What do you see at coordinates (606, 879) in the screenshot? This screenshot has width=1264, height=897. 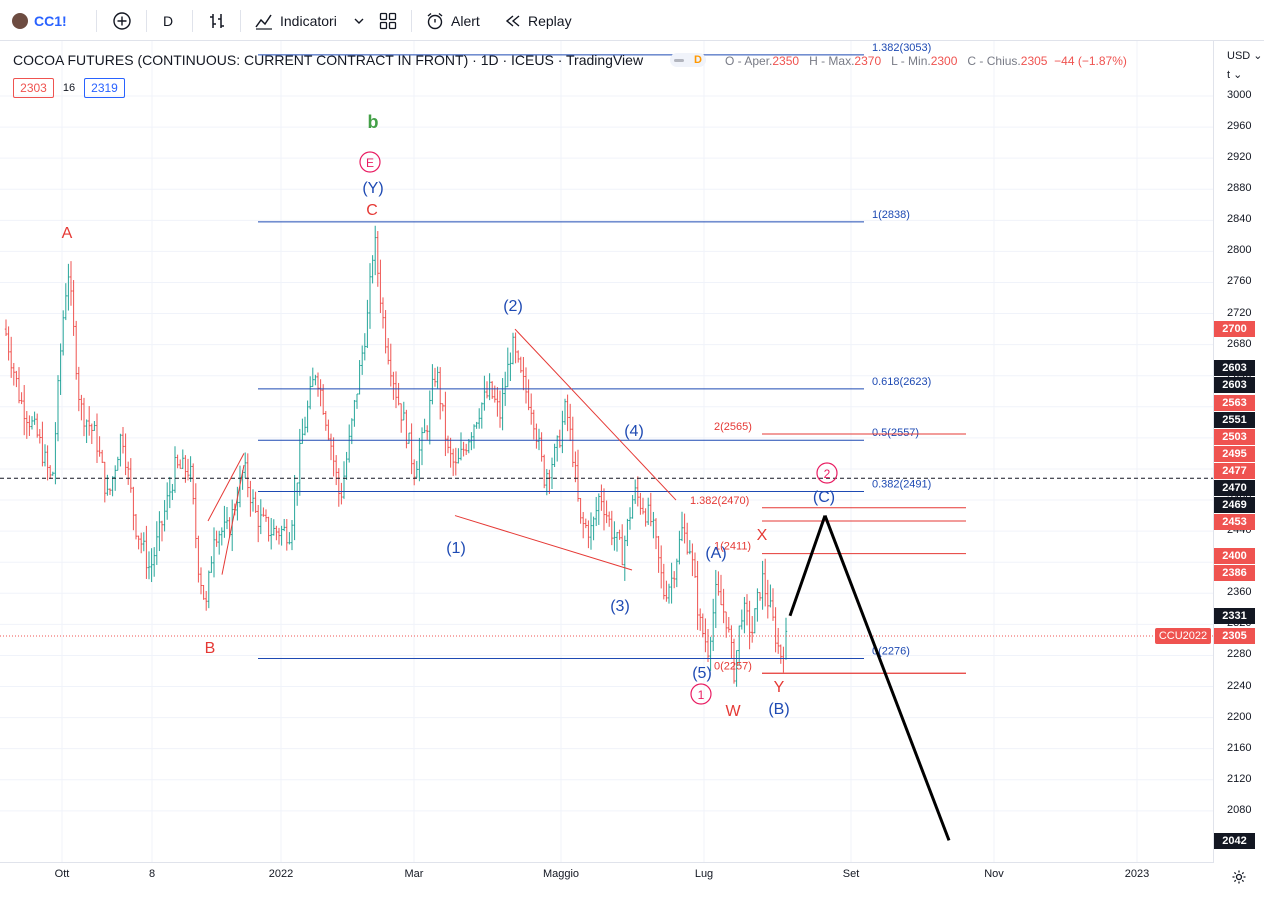 I see `time-axis: Ott 8 2022 Mar Maggio Lug Set Nov 2023` at bounding box center [606, 879].